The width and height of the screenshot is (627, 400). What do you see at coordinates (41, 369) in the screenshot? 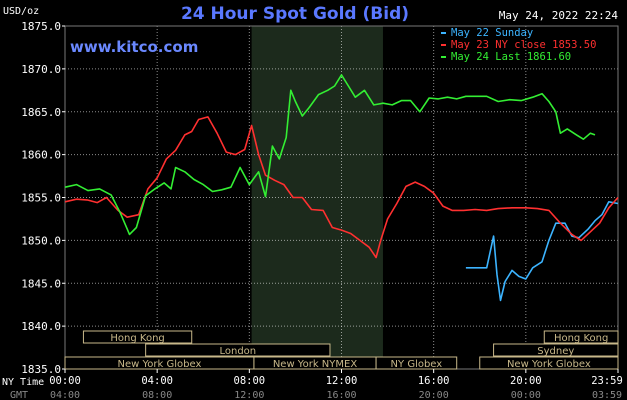
I see `y-tick-label: 1835.0` at bounding box center [41, 369].